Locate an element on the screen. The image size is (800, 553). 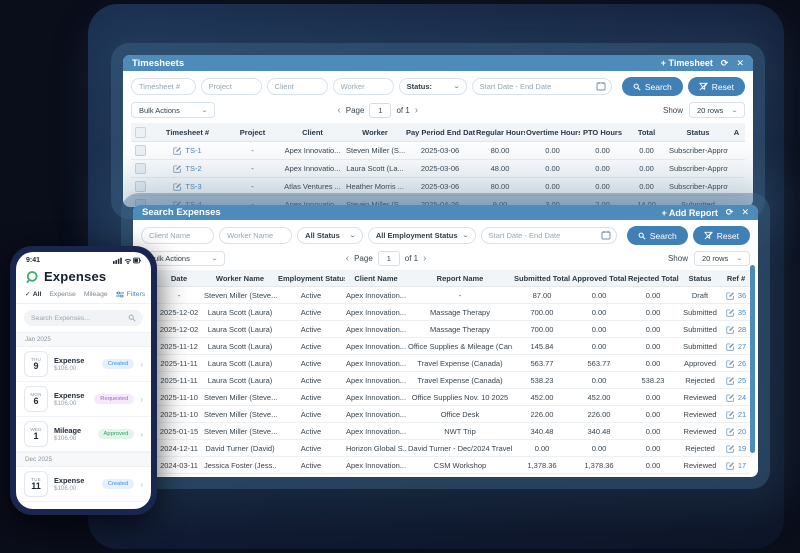
column-header: Employment Status is located at coordinates (311, 278).